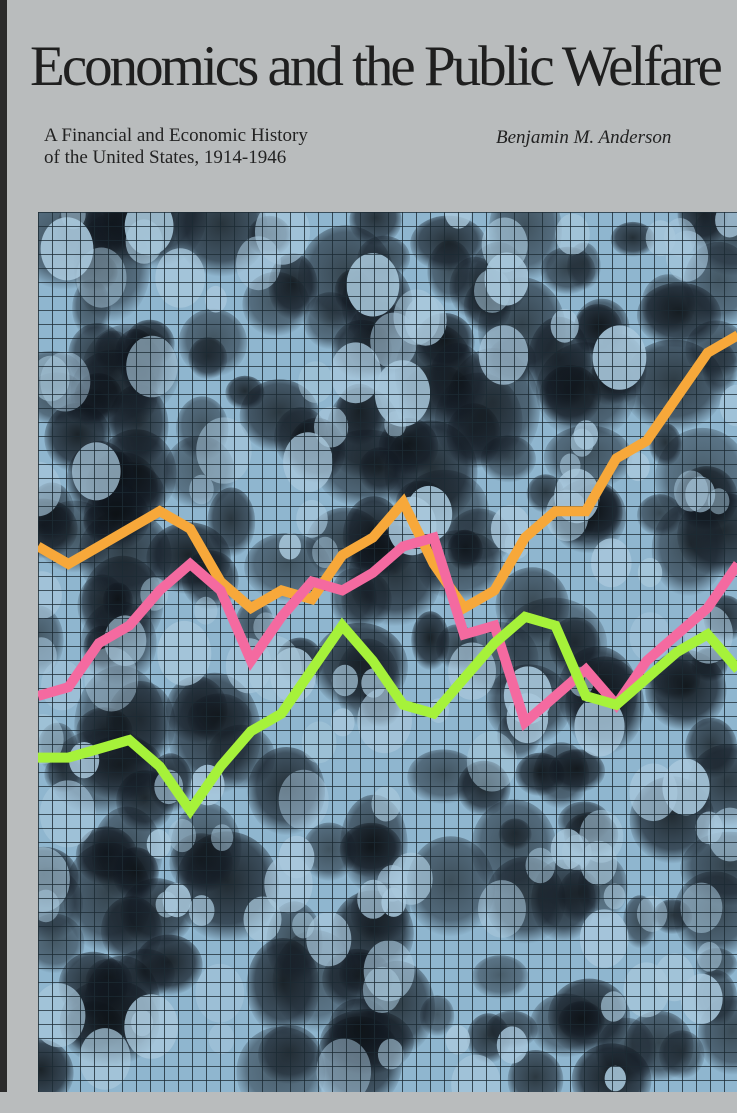 Image resolution: width=737 pixels, height=1113 pixels. Describe the element at coordinates (584, 137) in the screenshot. I see `book-author: Benjamin M. Anderson` at that location.